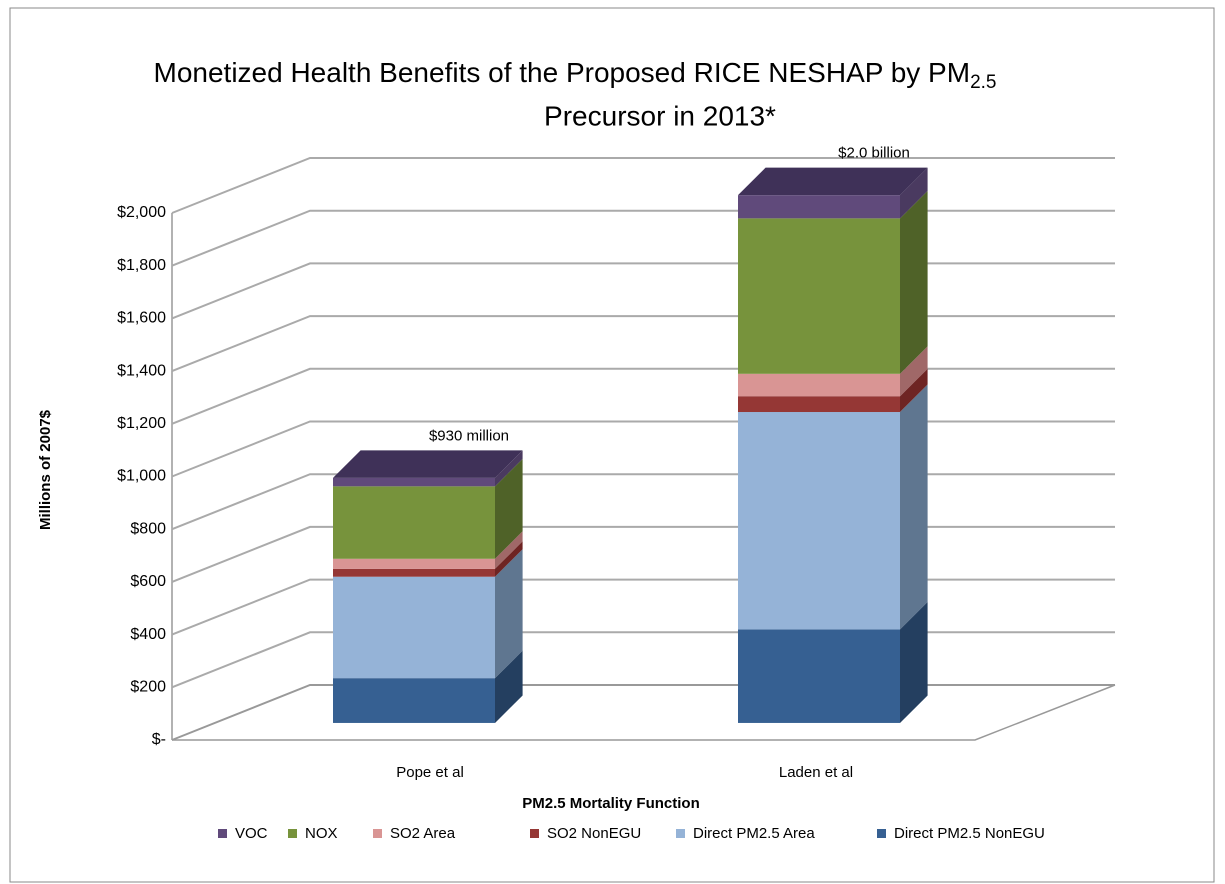  What do you see at coordinates (148, 528) in the screenshot?
I see `y-tick-label: $800` at bounding box center [148, 528].